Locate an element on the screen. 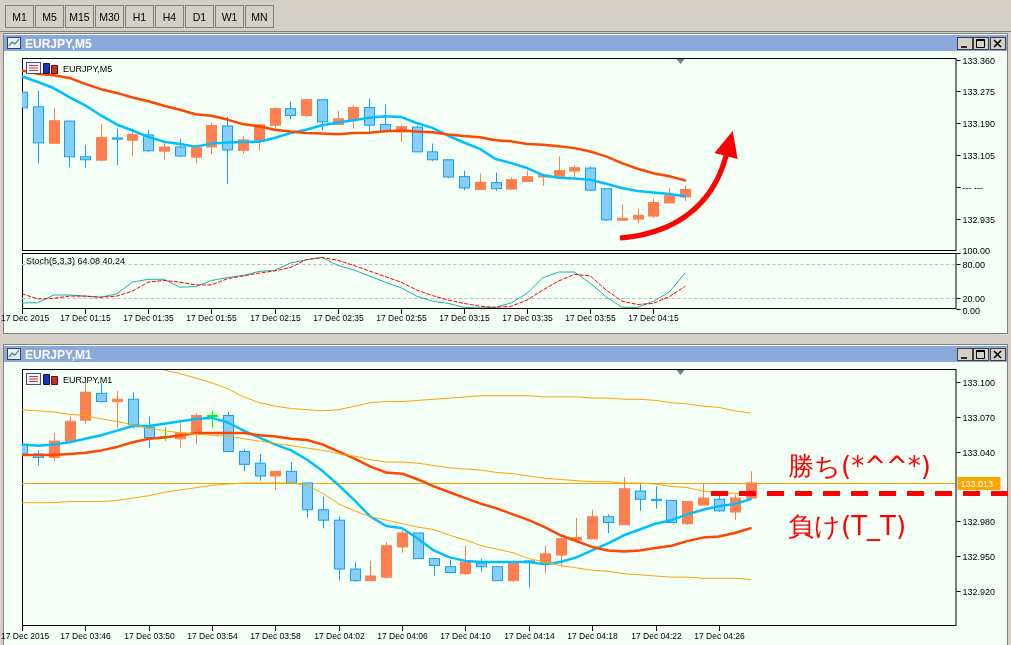  text: D1 is located at coordinates (199, 17).